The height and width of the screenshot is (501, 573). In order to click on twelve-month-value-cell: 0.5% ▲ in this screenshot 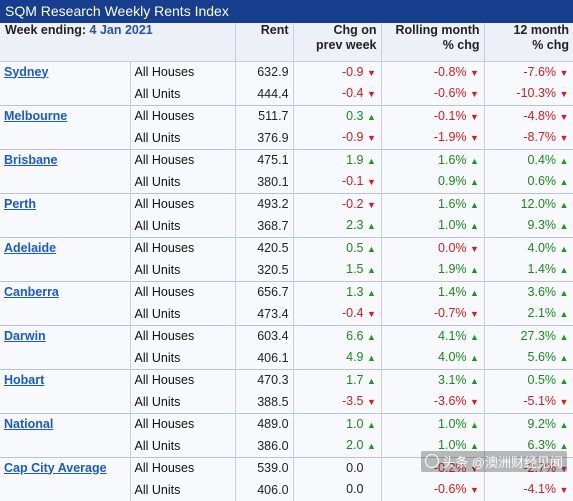, I will do `click(528, 379)`.